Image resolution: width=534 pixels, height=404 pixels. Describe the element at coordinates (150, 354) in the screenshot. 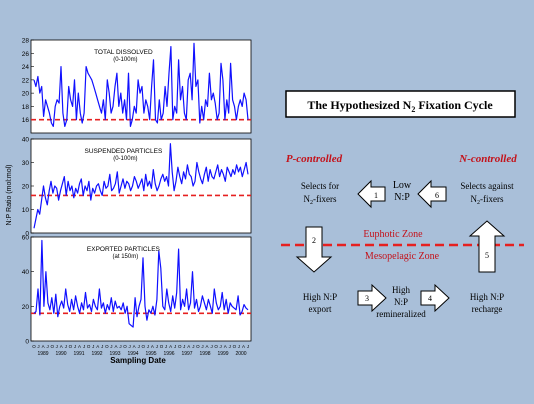

I see `x-year-label: 1995` at that location.